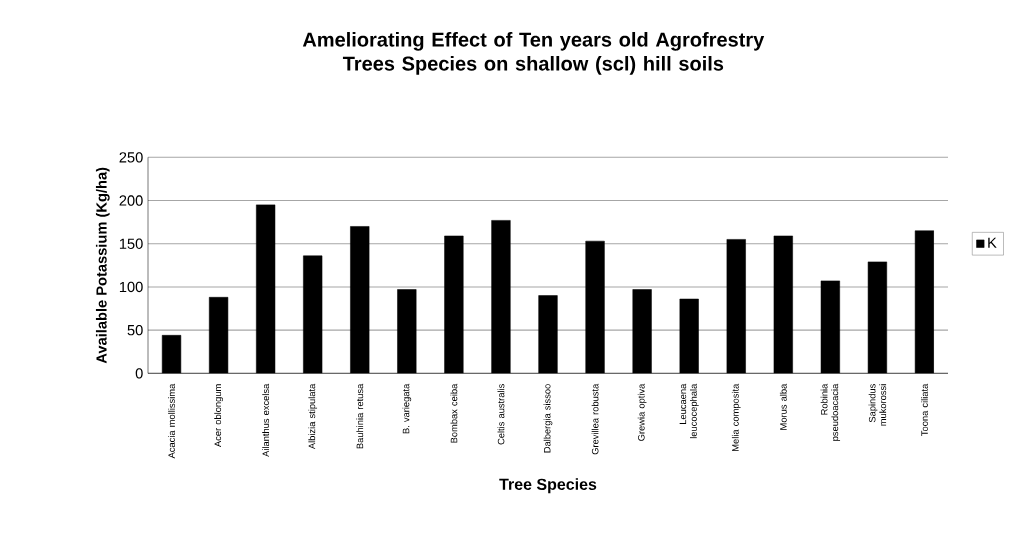  What do you see at coordinates (595, 419) in the screenshot?
I see `x-tick-label: Grevillea robusta` at bounding box center [595, 419].